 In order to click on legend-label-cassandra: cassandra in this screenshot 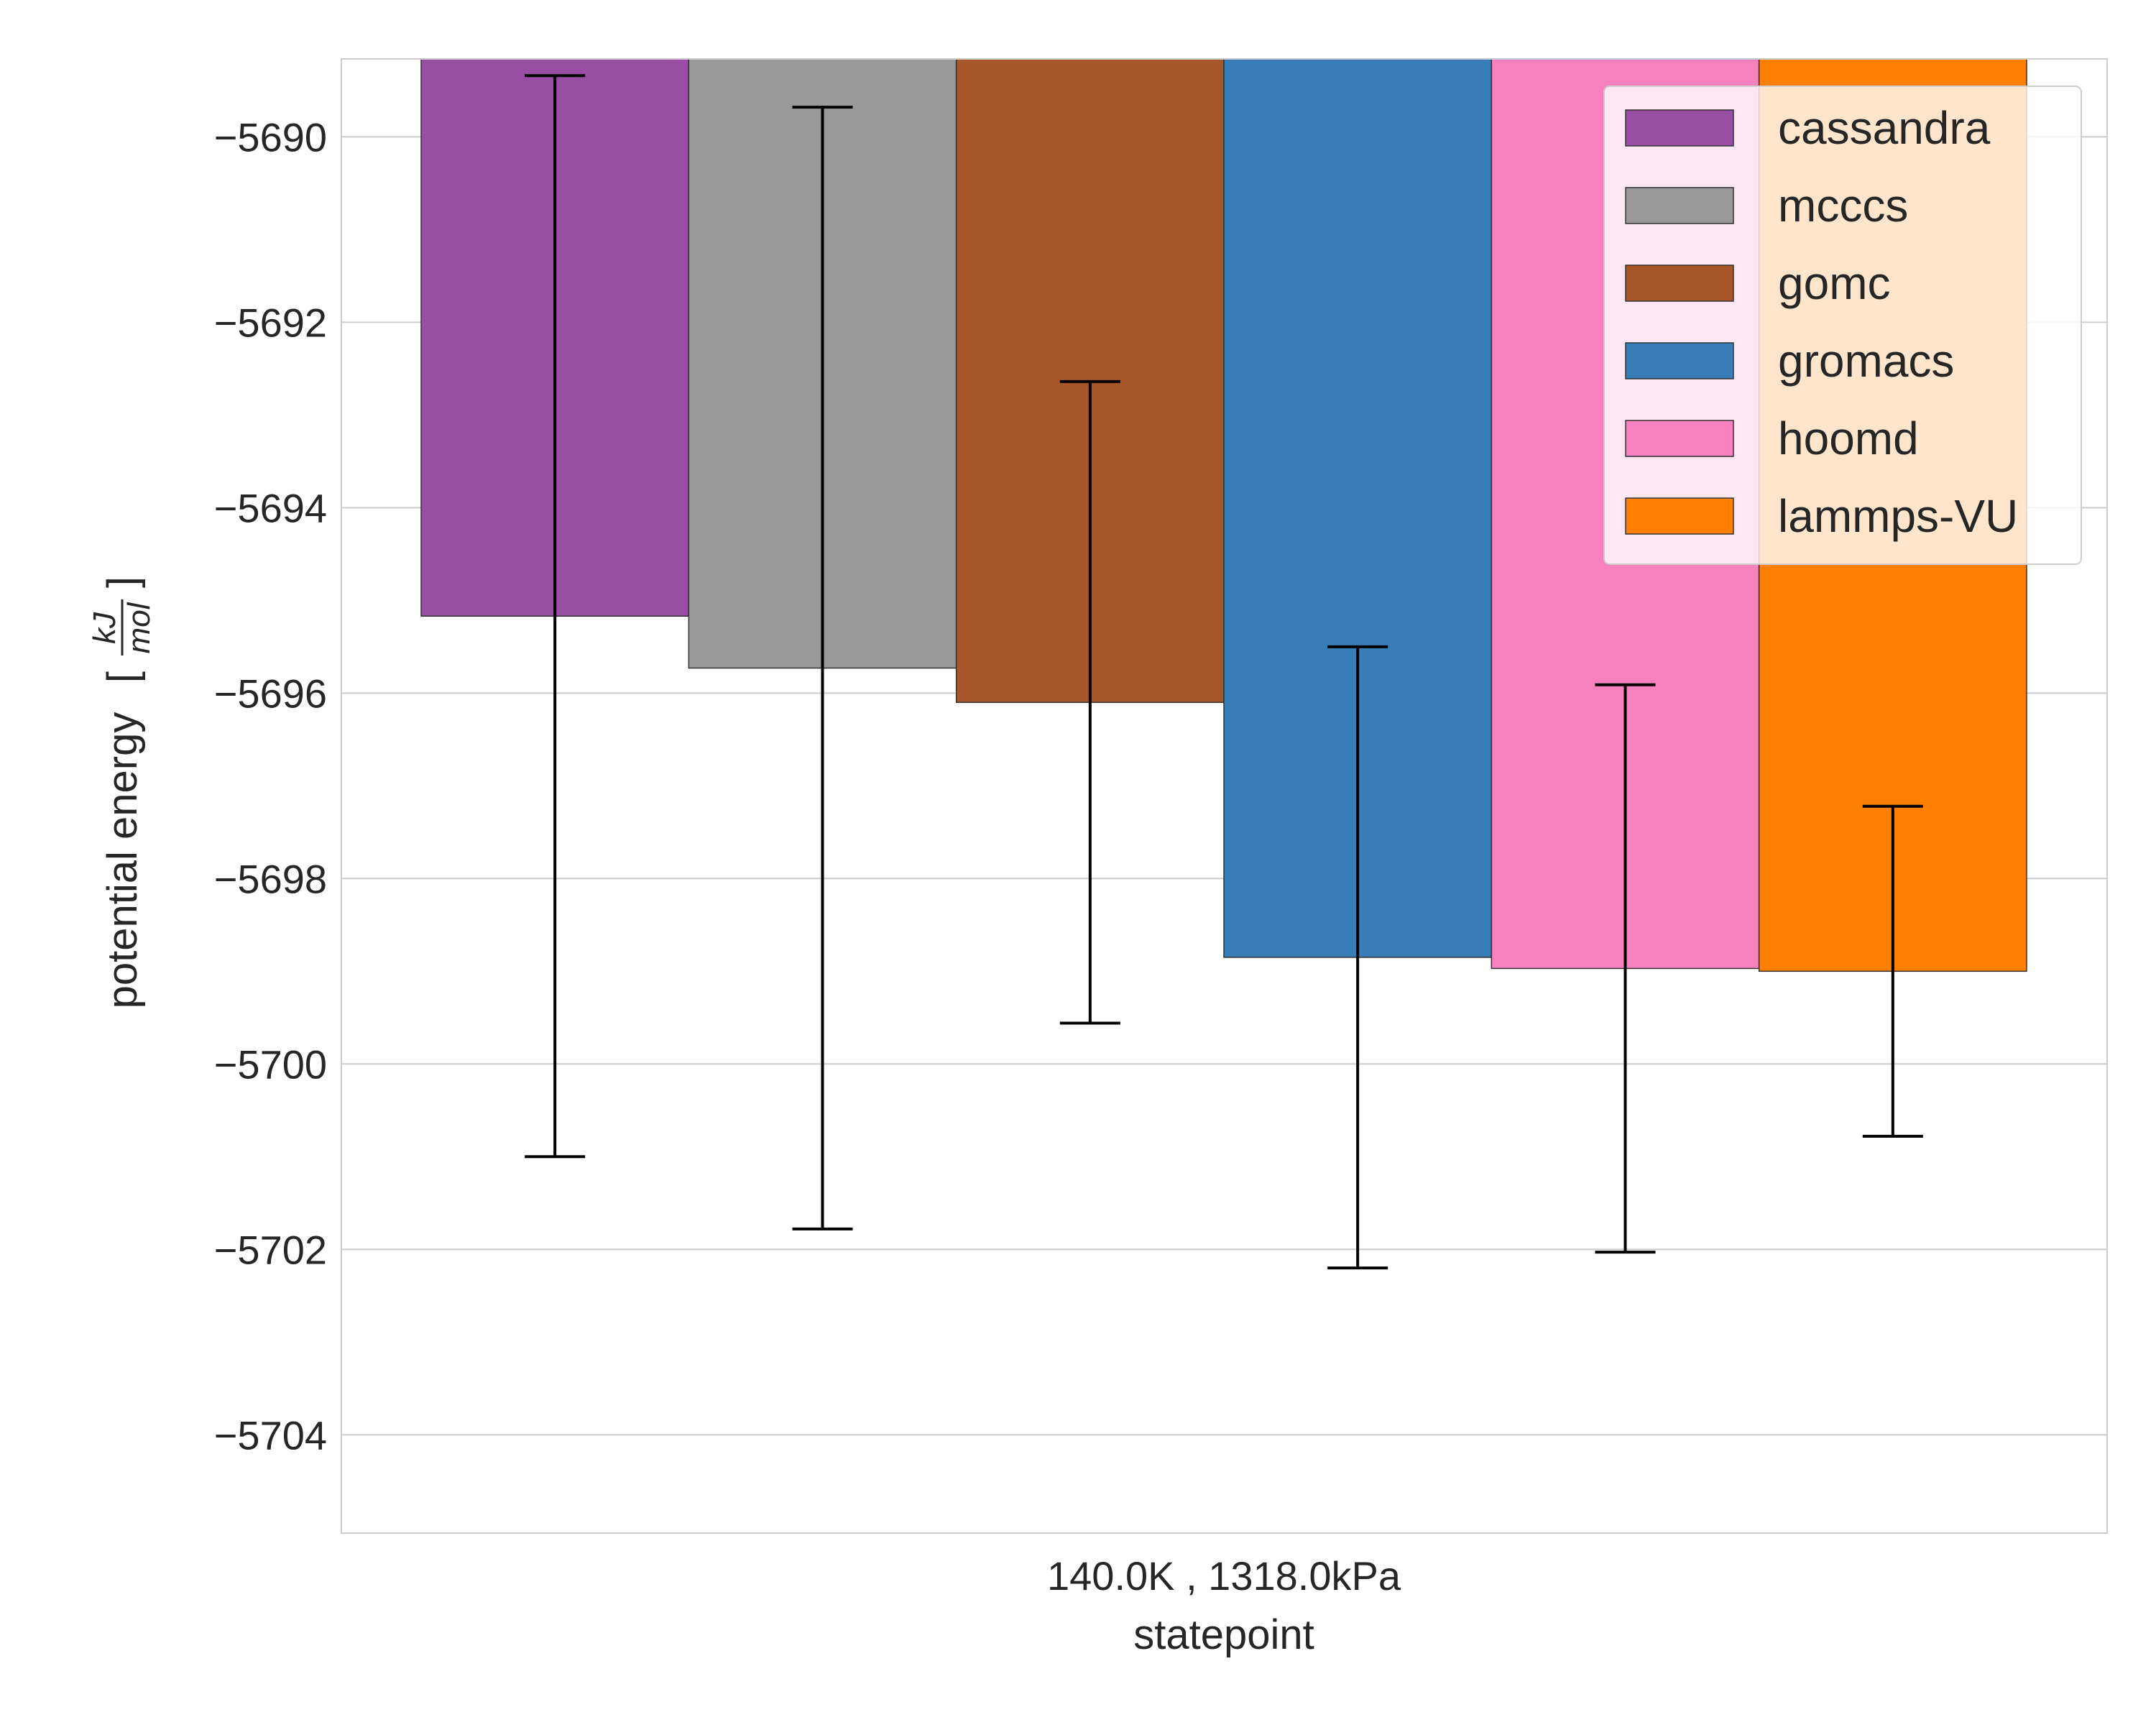, I will do `click(1885, 128)`.